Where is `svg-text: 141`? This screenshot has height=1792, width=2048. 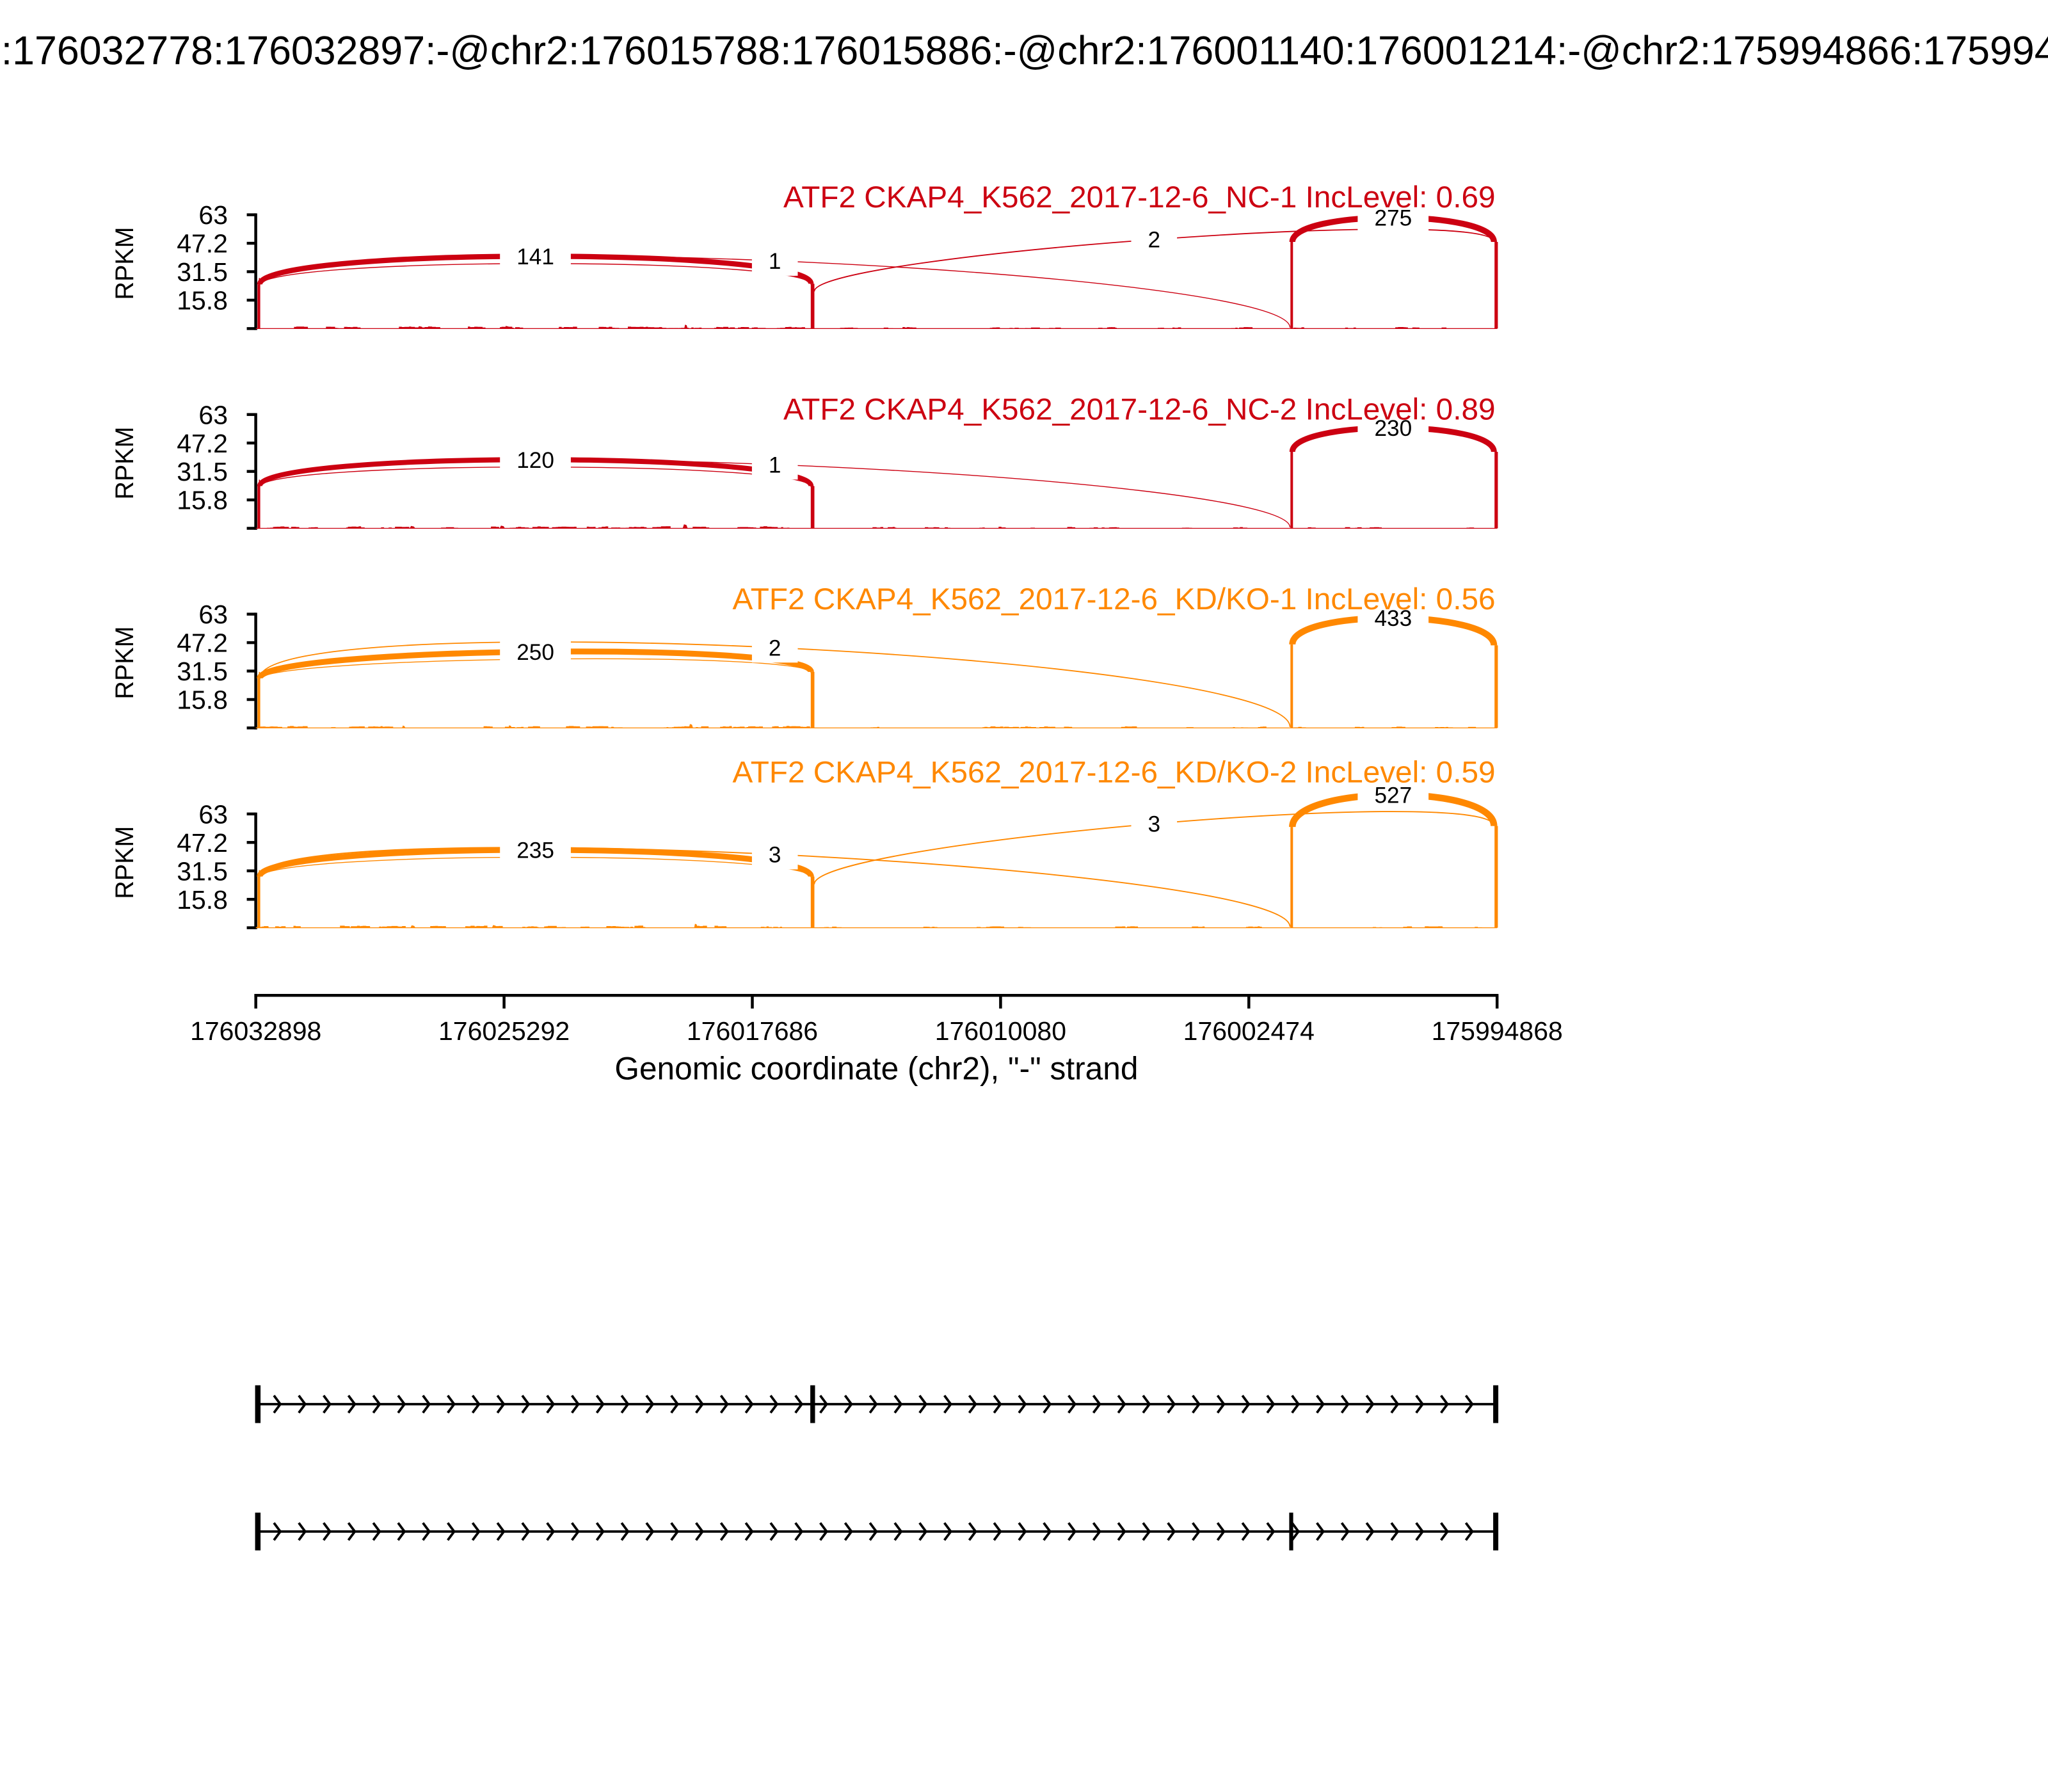 svg-text: 141 is located at coordinates (535, 256).